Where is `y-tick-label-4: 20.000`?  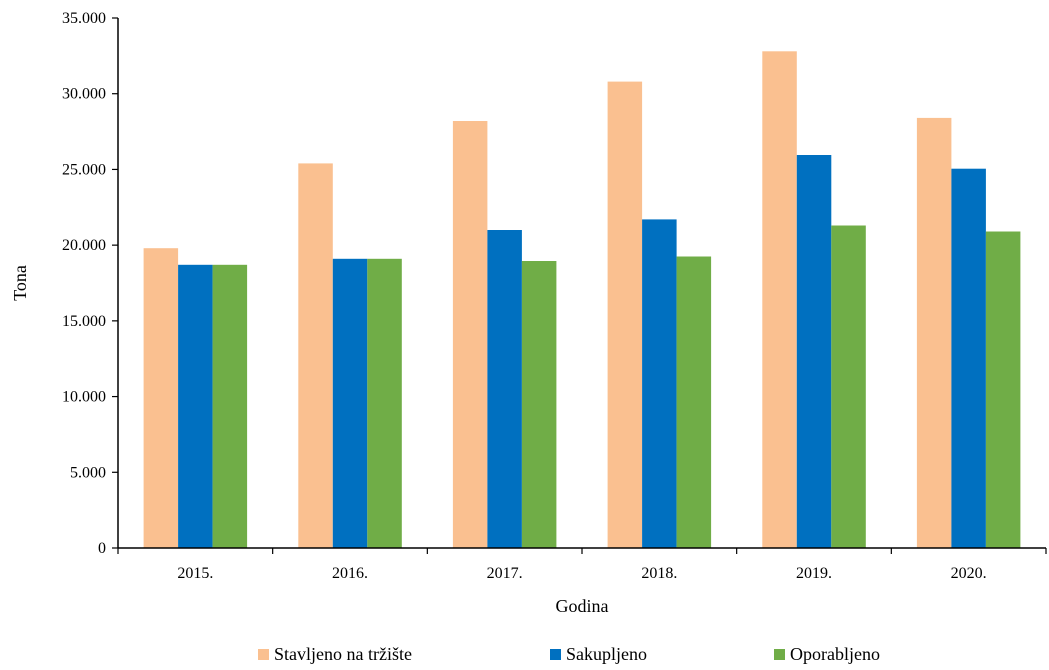 y-tick-label-4: 20.000 is located at coordinates (84, 245).